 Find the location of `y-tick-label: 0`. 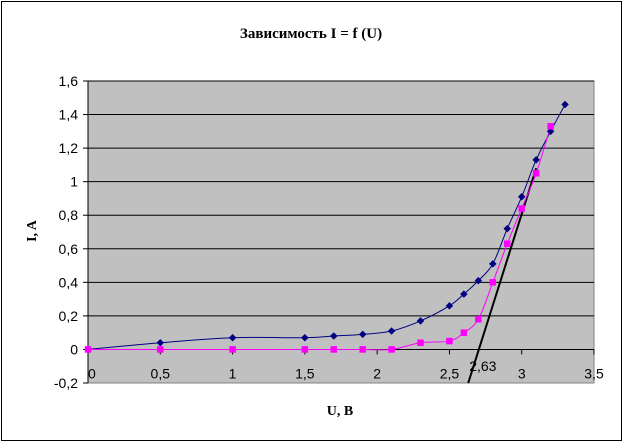

y-tick-label: 0 is located at coordinates (74, 349).